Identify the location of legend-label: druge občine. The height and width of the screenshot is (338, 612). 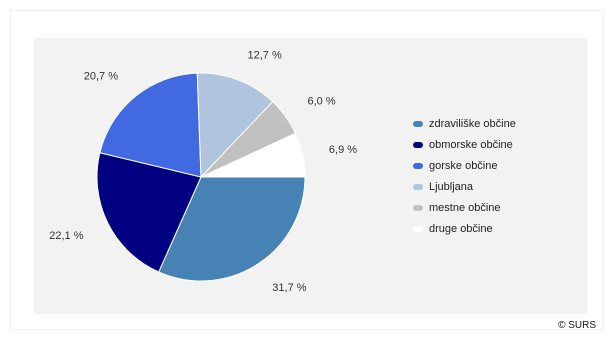
(461, 228).